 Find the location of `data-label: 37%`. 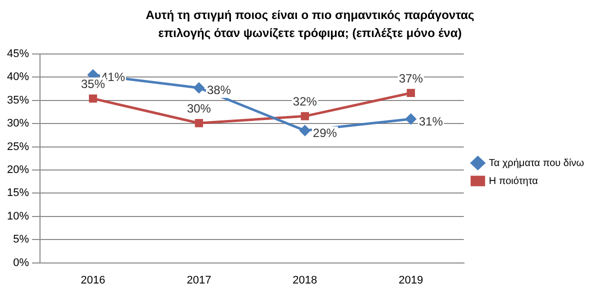

data-label: 37% is located at coordinates (411, 78).